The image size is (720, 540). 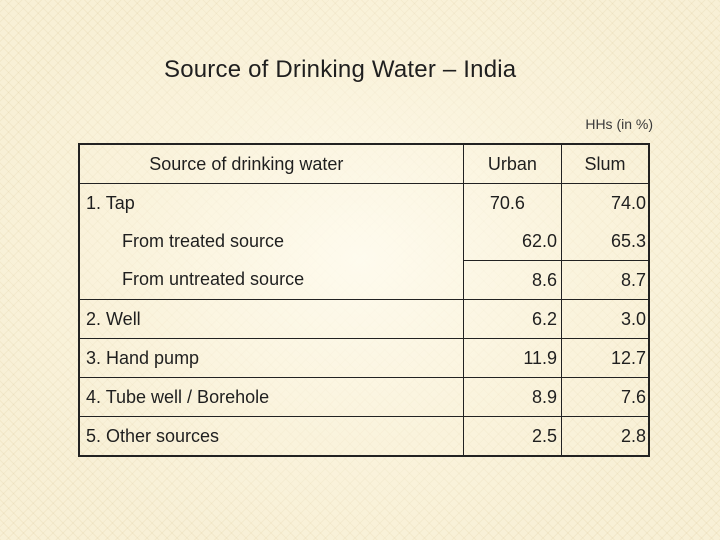 I want to click on slide-title: Source of Drinking Water – India, so click(x=340, y=69).